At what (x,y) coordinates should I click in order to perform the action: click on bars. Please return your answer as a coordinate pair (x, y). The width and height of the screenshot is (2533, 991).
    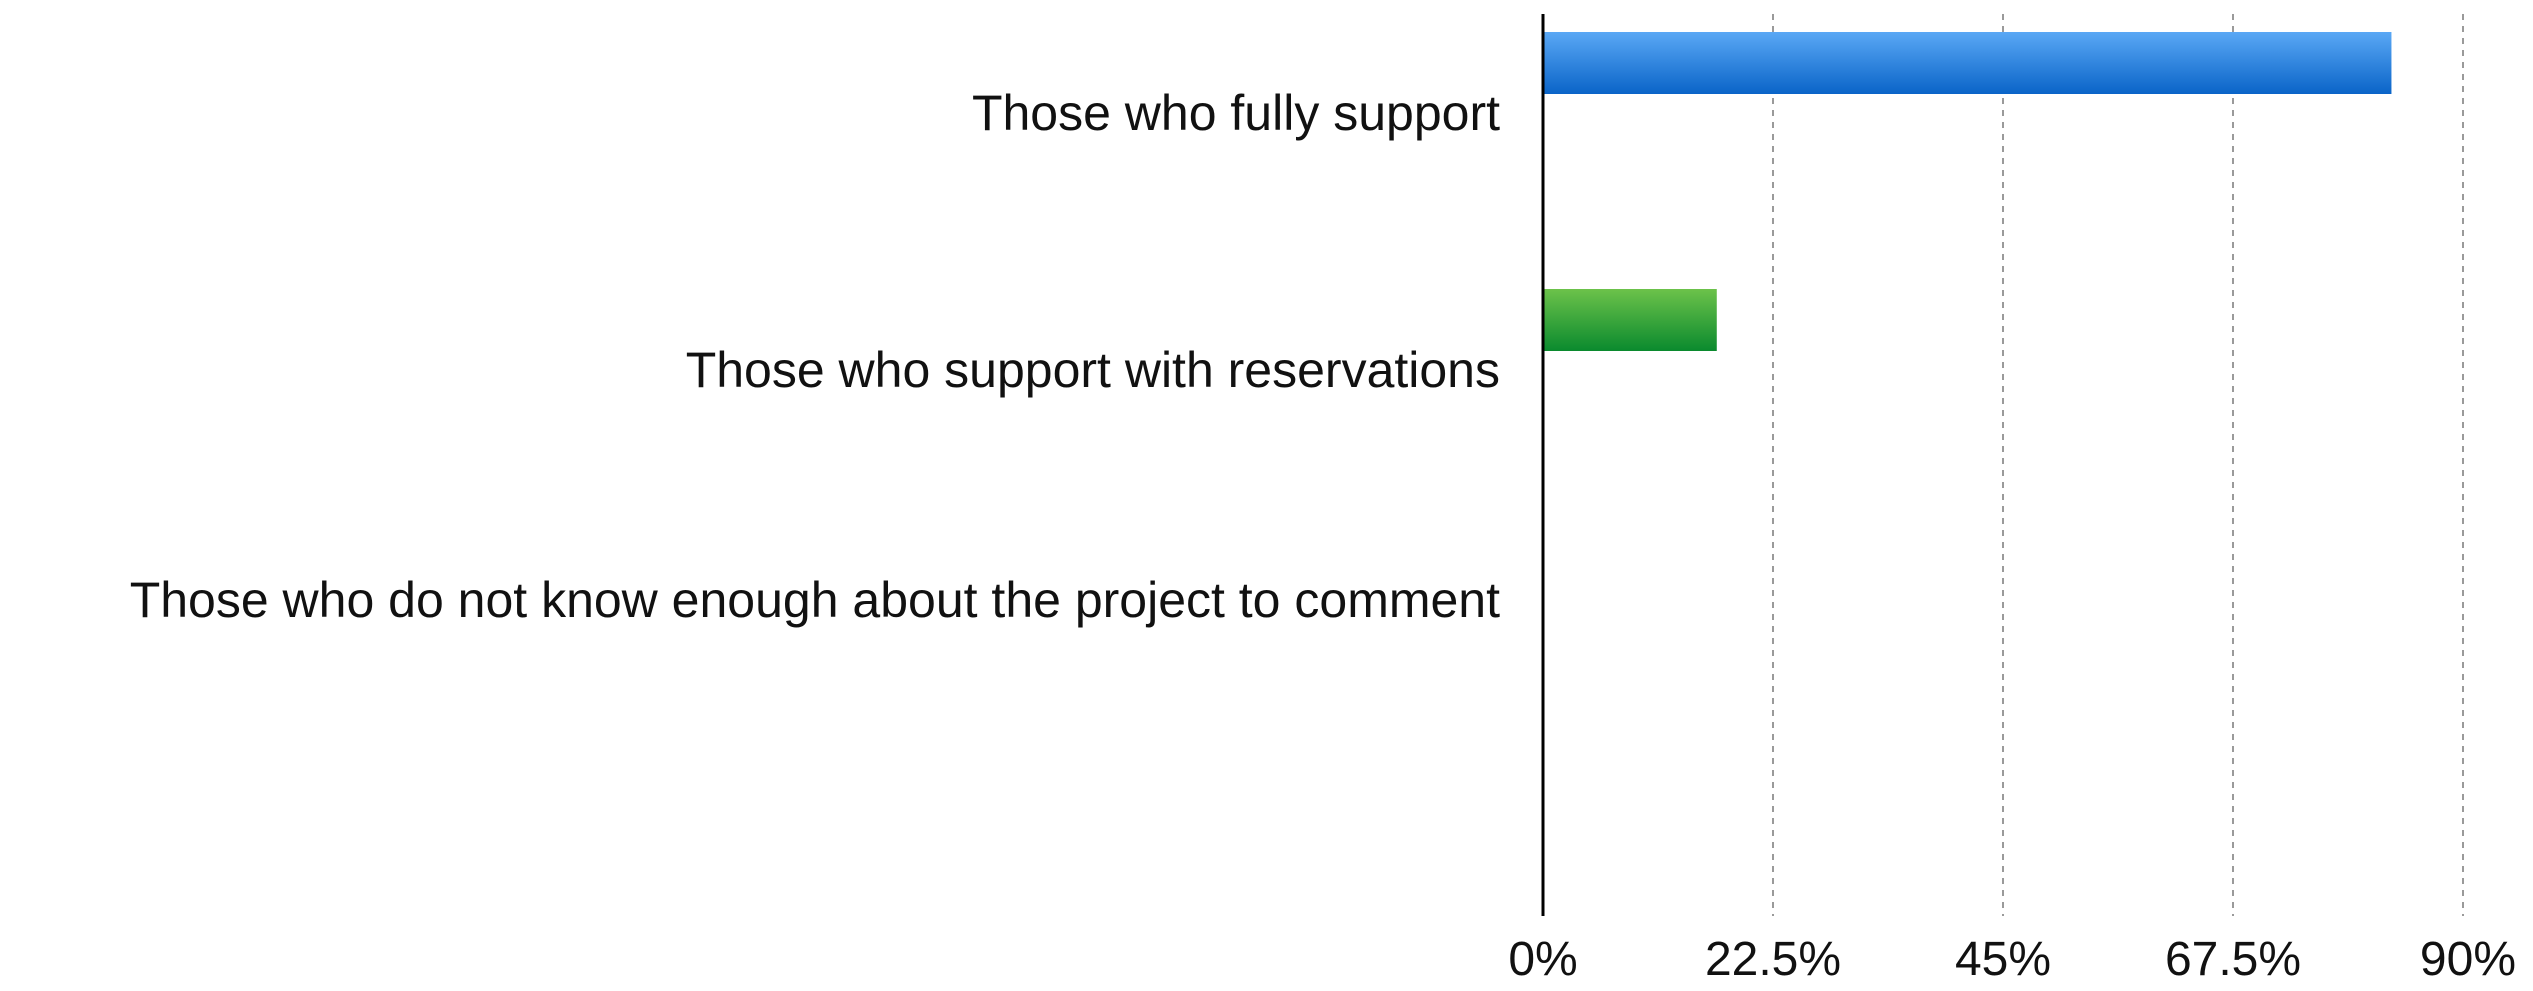
    Looking at the image, I should click on (1967, 191).